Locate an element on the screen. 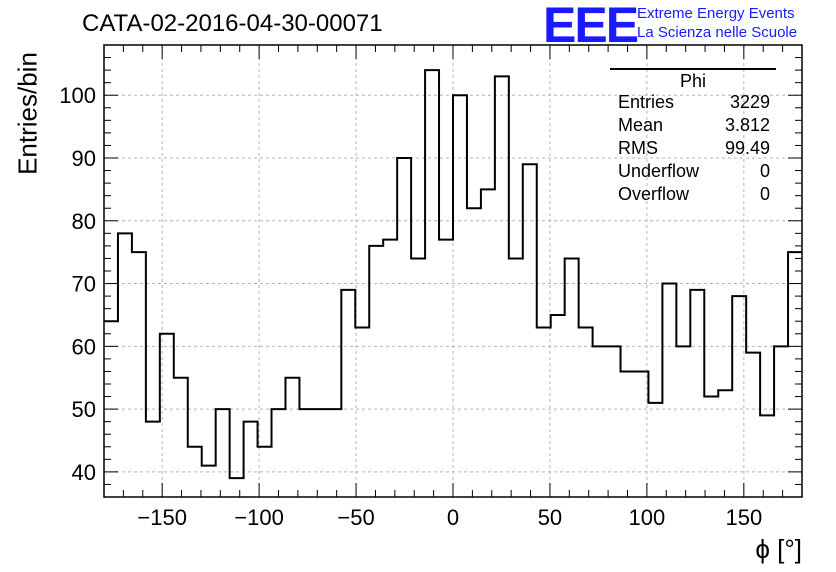 This screenshot has width=836, height=572. stats-row: RMS 99.49 is located at coordinates (693, 149).